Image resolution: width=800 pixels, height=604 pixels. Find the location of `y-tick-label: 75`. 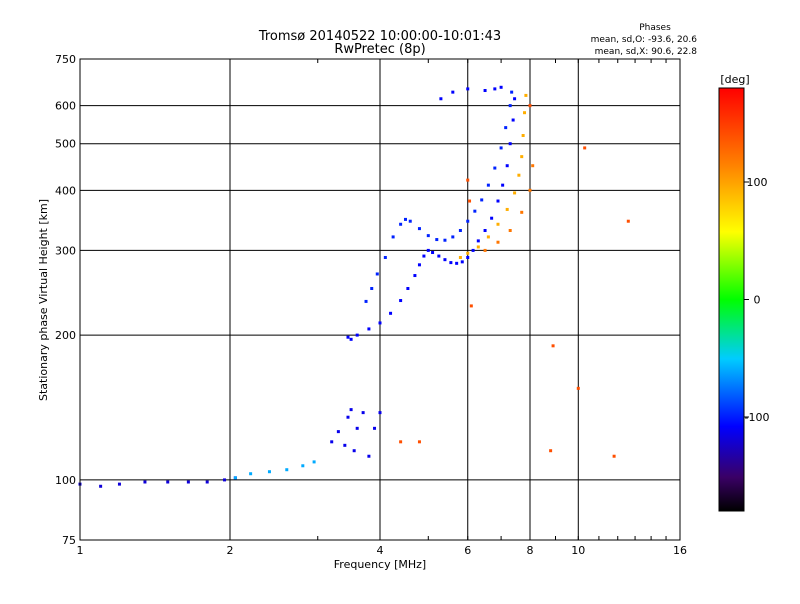

y-tick-label: 75 is located at coordinates (69, 540).